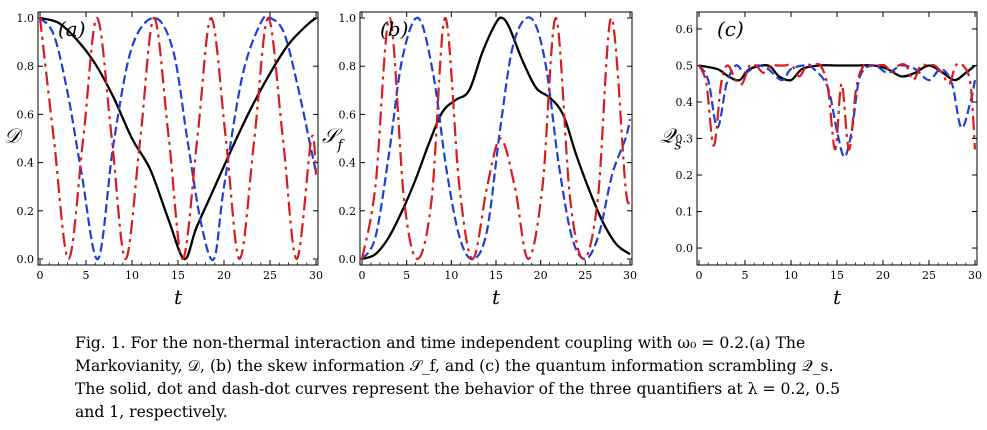  Describe the element at coordinates (677, 146) in the screenshot. I see `y-axis-label-subscript: s` at that location.